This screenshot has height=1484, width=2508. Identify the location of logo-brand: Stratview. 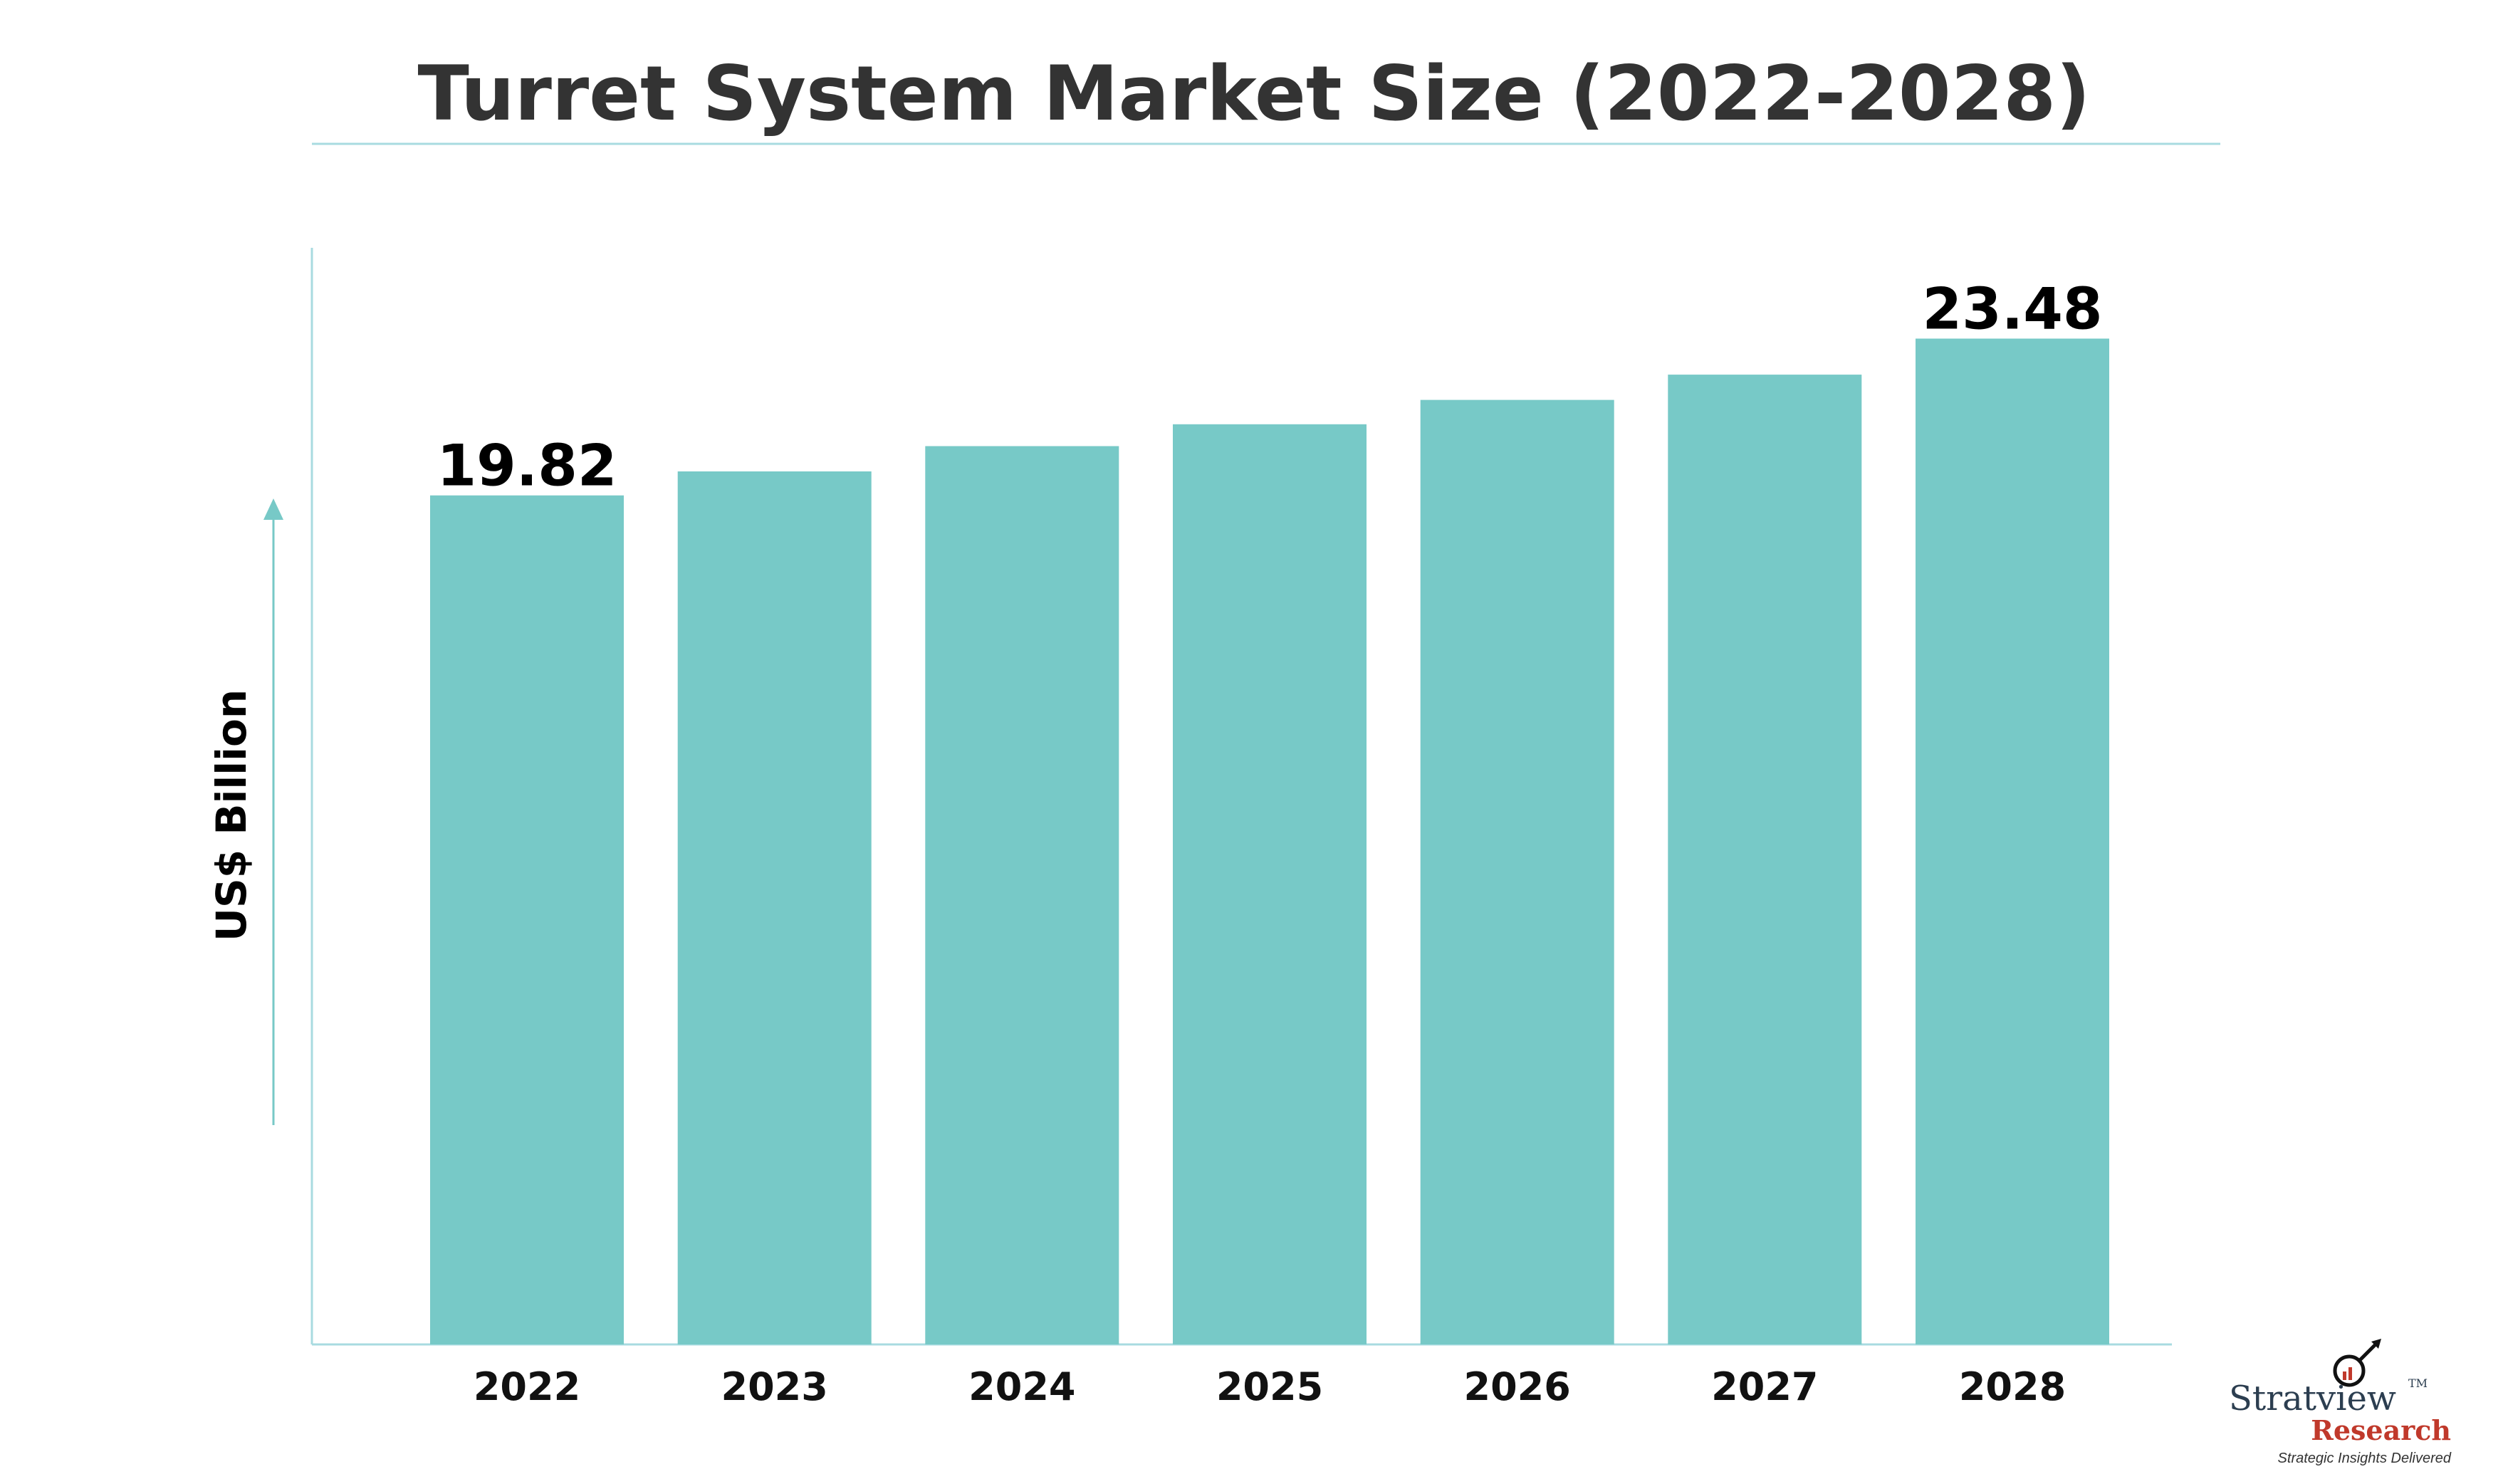
(2312, 1398).